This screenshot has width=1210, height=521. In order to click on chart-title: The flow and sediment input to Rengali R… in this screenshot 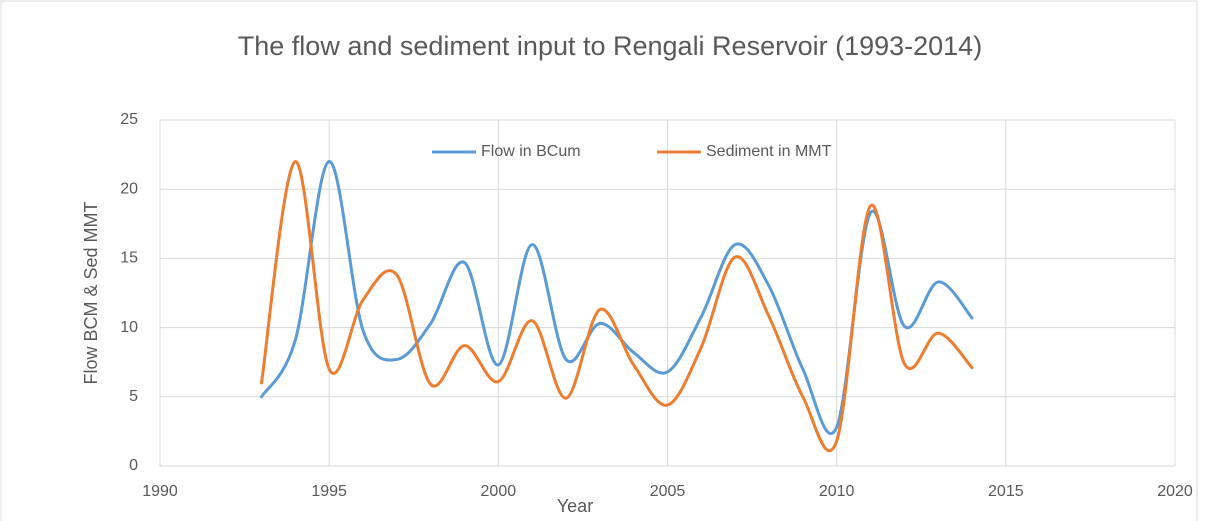, I will do `click(610, 46)`.